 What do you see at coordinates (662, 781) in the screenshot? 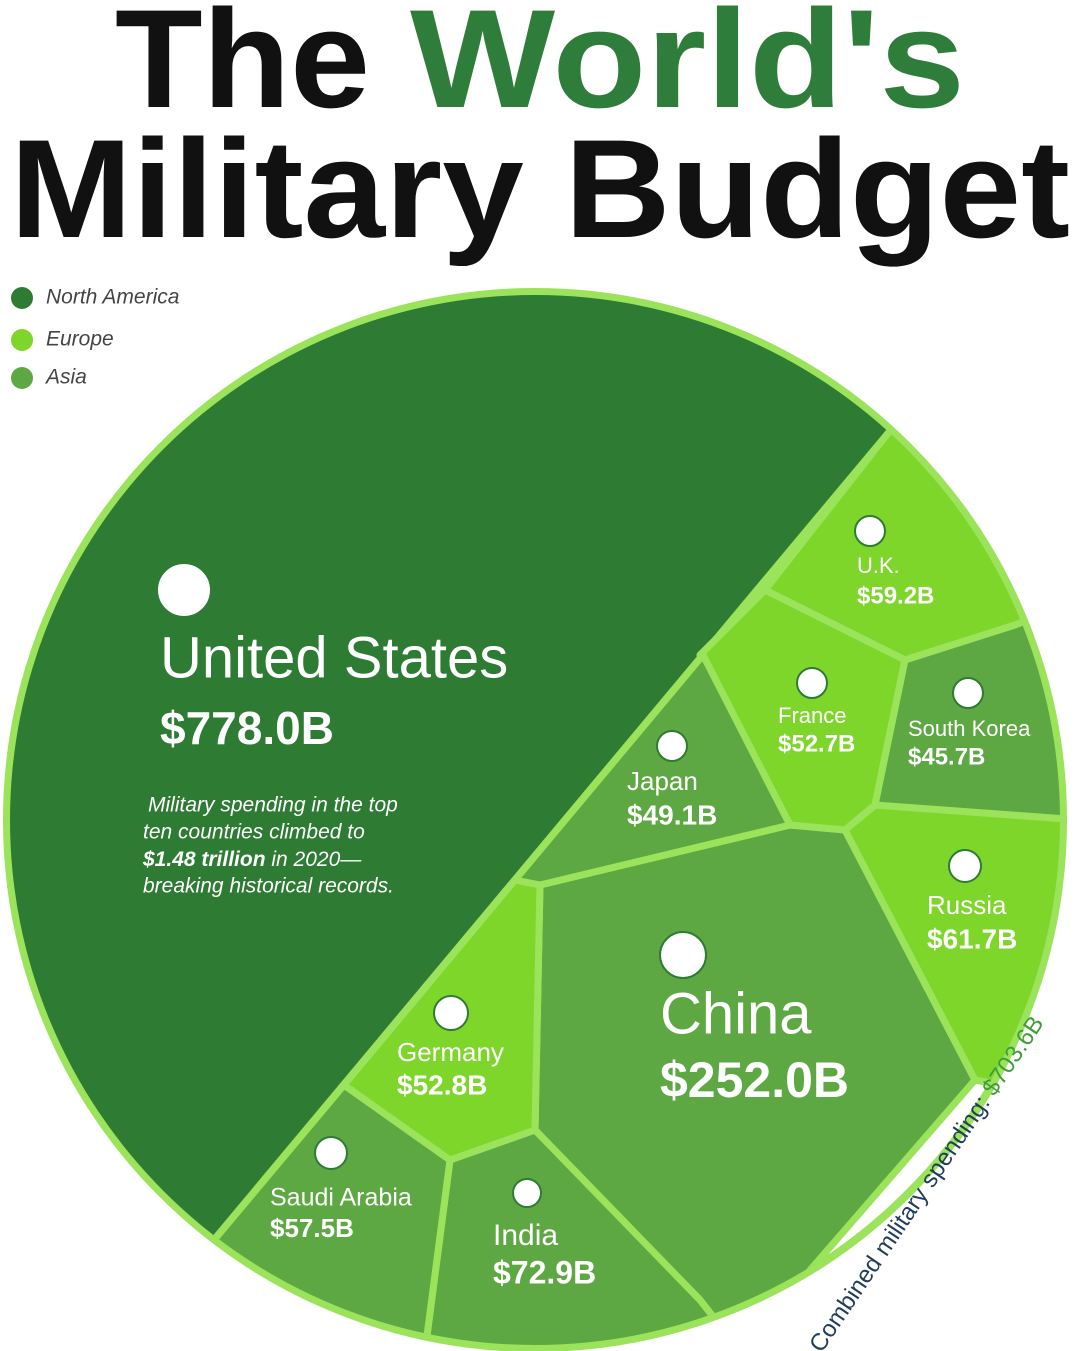
I see `country-name: Japan` at bounding box center [662, 781].